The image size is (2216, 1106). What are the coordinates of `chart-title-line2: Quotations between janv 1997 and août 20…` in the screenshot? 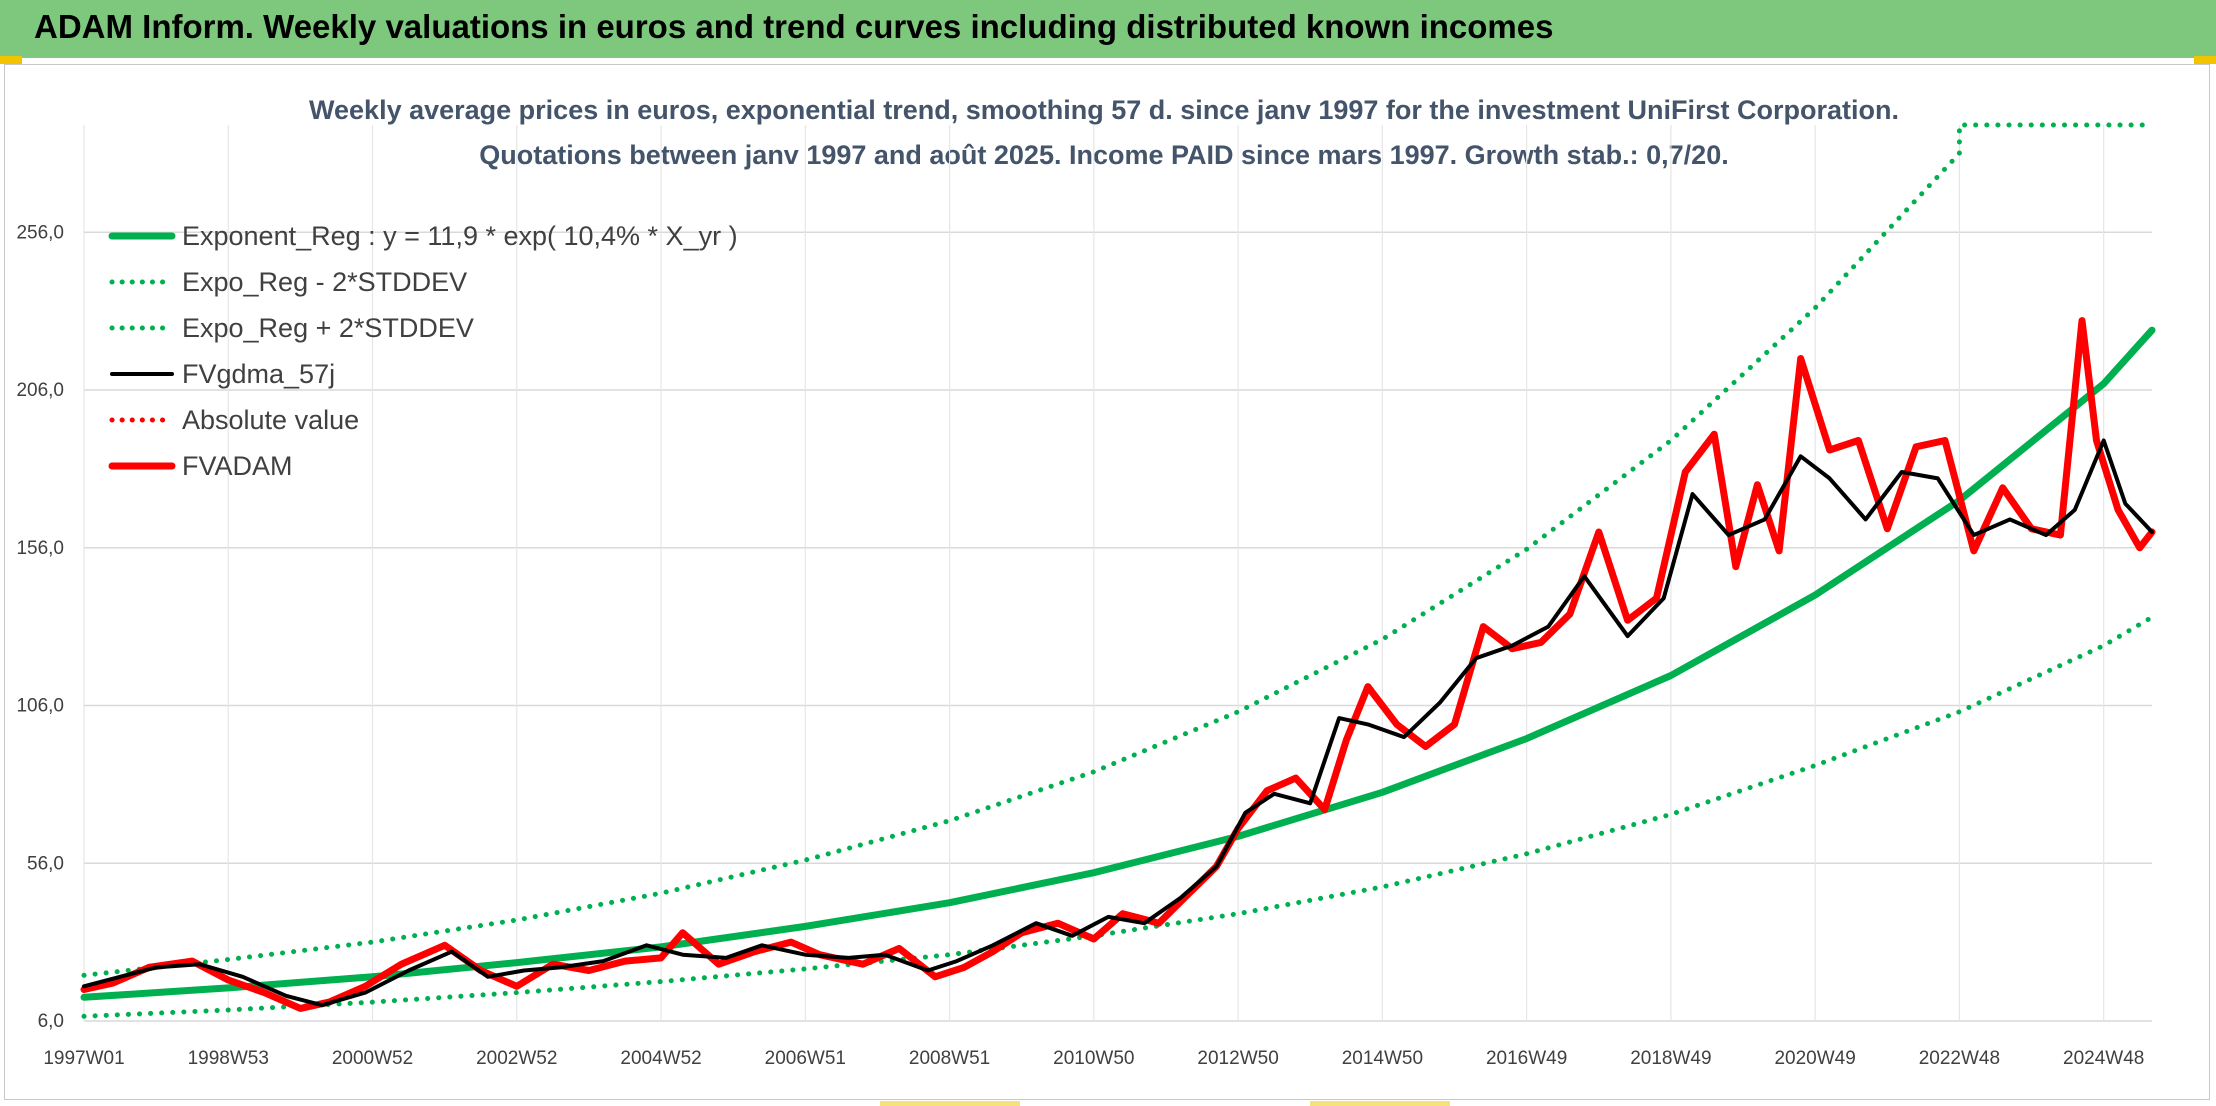 It's located at (1103, 155).